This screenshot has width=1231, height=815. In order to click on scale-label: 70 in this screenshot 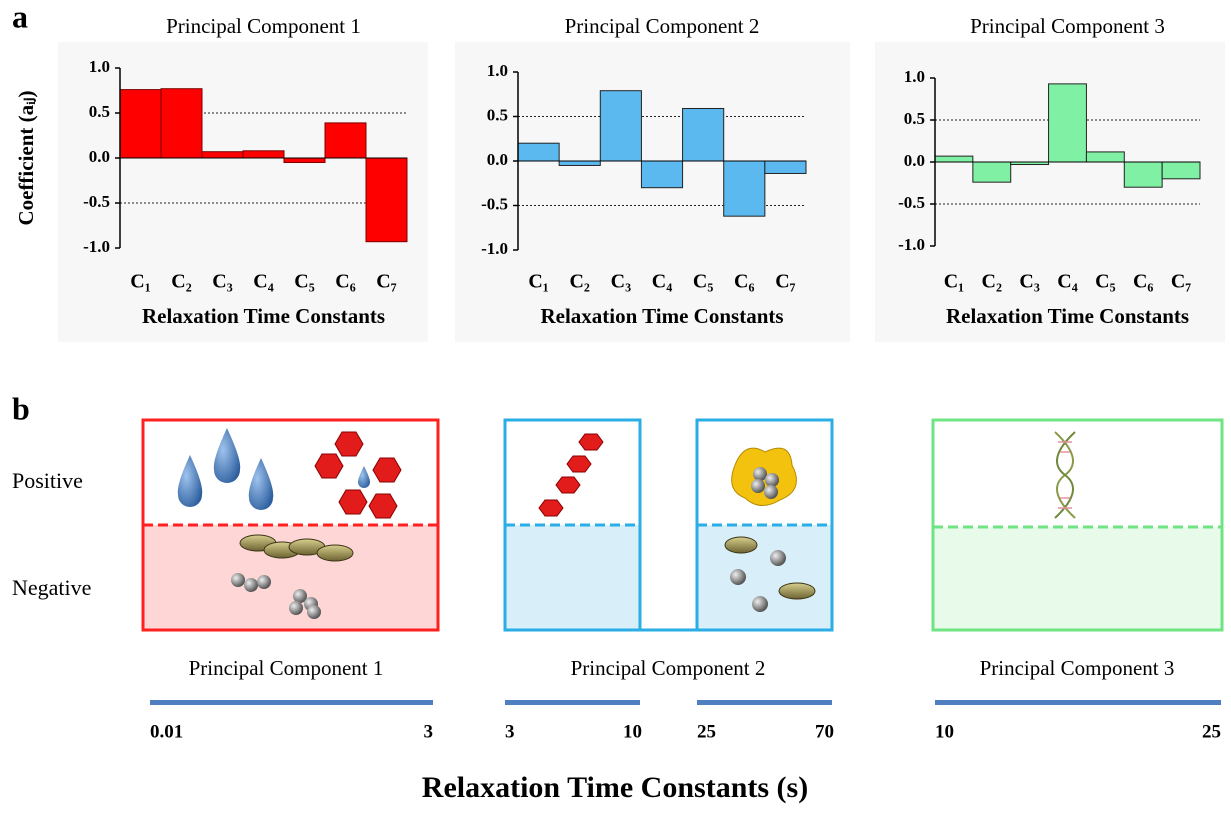, I will do `click(824, 731)`.